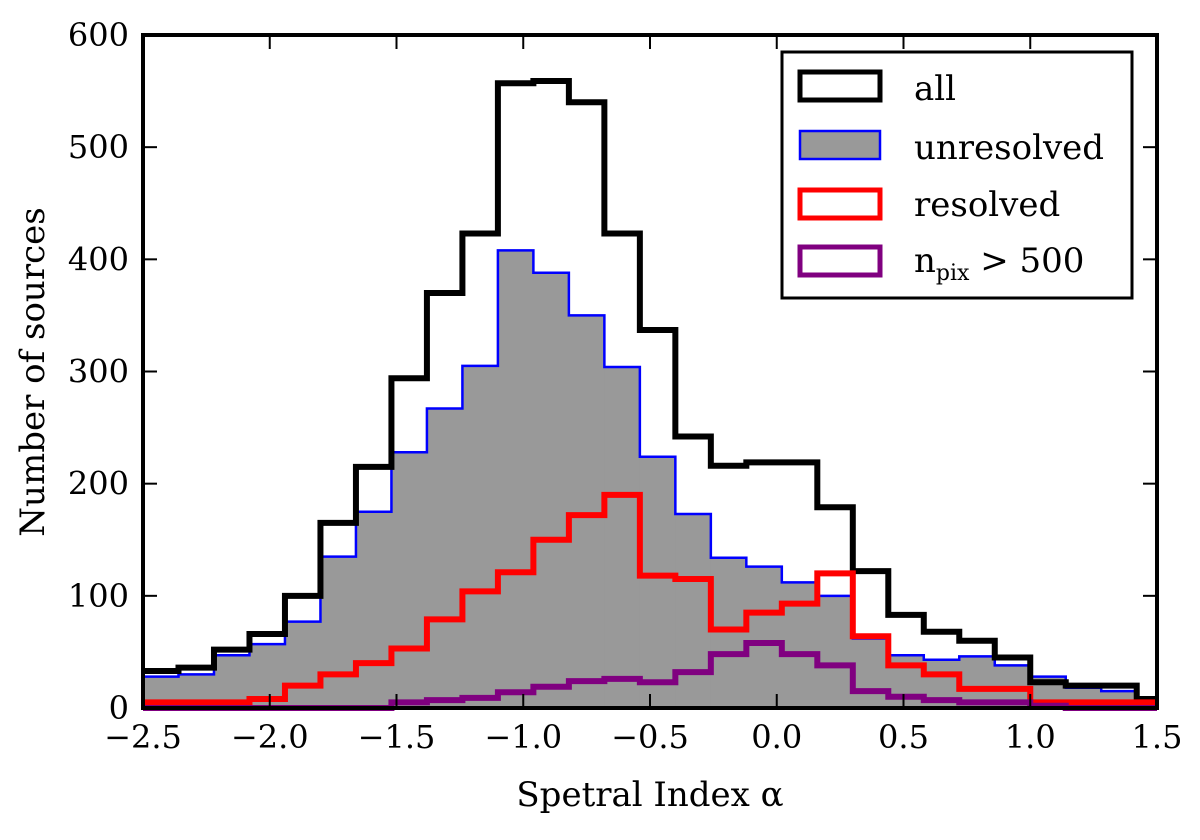  I want to click on legend-swatch-npix, so click(840, 261).